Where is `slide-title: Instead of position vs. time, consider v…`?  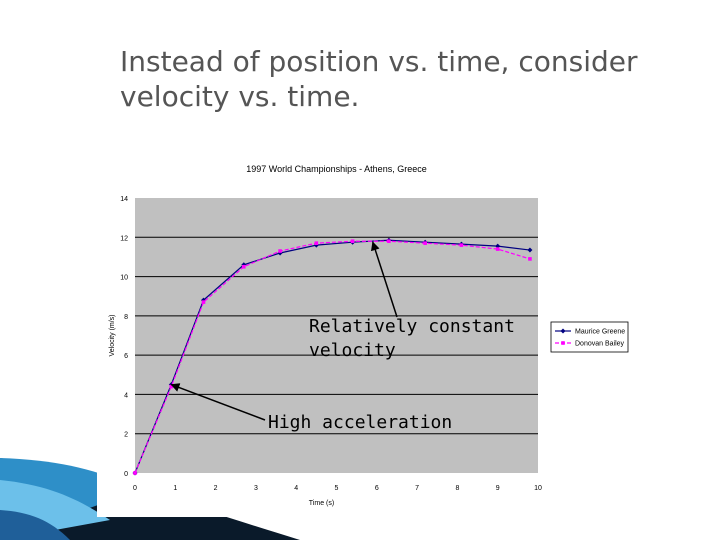 slide-title: Instead of position vs. time, consider v… is located at coordinates (400, 79).